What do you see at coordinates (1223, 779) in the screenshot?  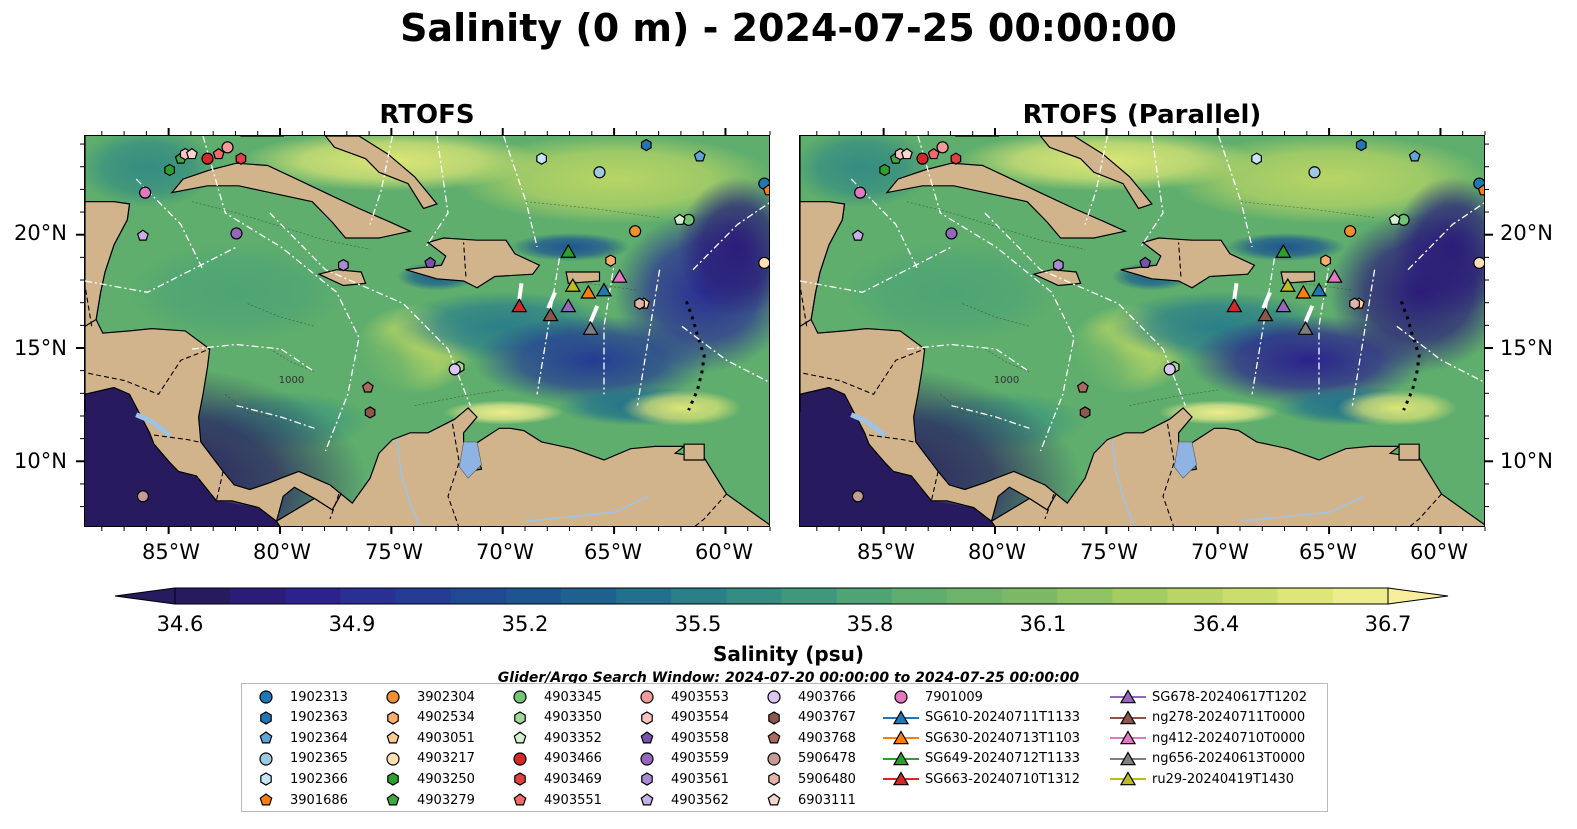 I see `legend-label: ru29-20240419T1430` at bounding box center [1223, 779].